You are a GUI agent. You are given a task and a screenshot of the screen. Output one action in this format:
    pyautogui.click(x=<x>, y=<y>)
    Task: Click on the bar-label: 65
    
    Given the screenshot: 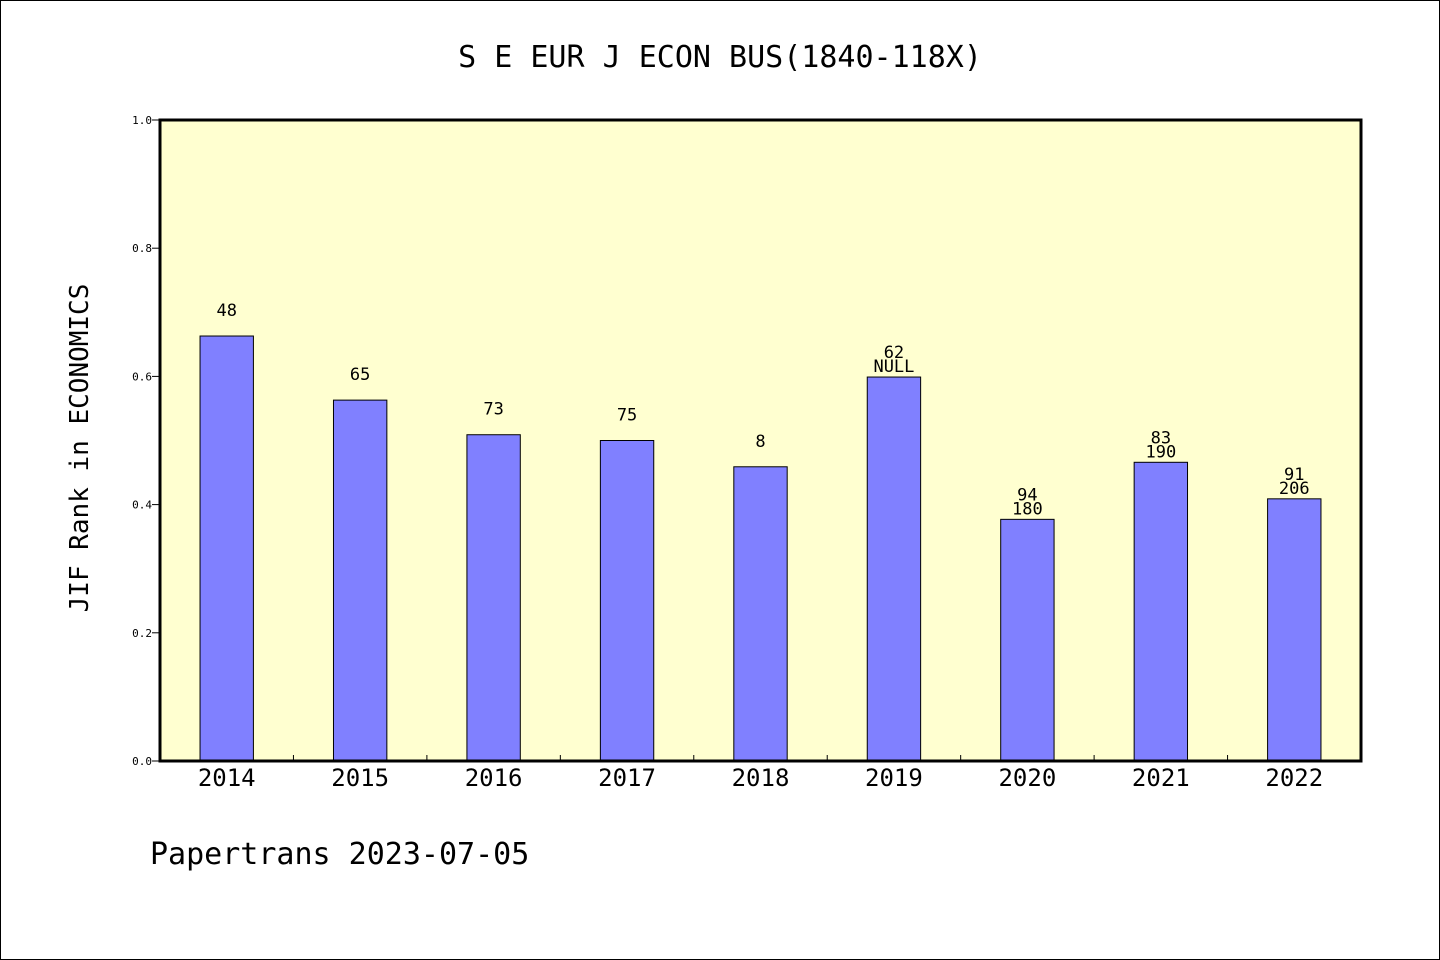 What is the action you would take?
    pyautogui.click(x=360, y=375)
    